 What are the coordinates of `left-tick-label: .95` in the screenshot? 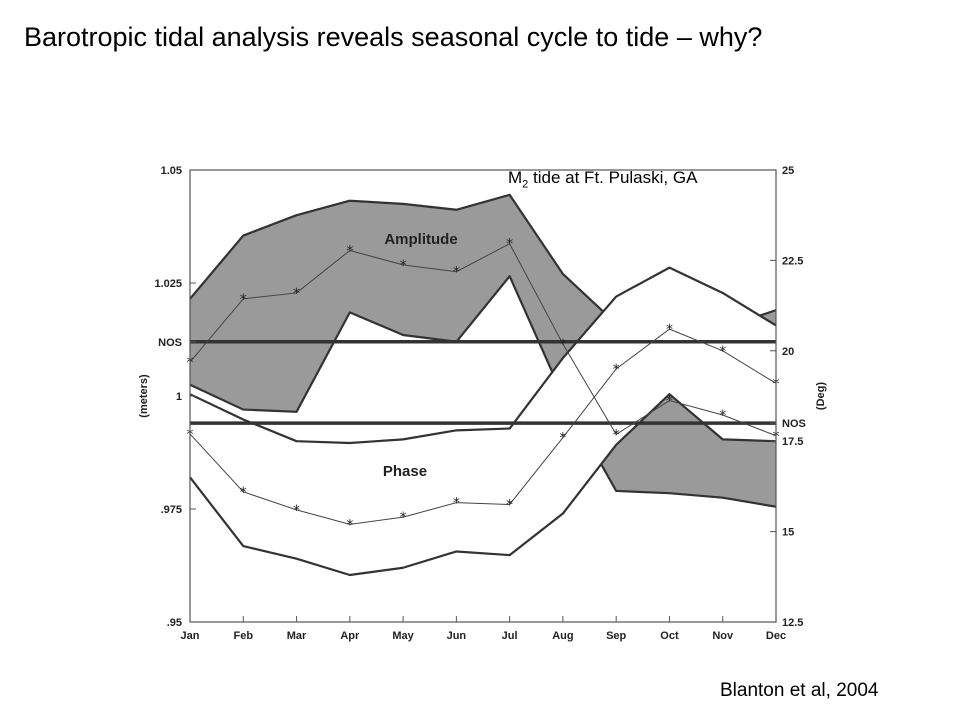 It's located at (174, 623).